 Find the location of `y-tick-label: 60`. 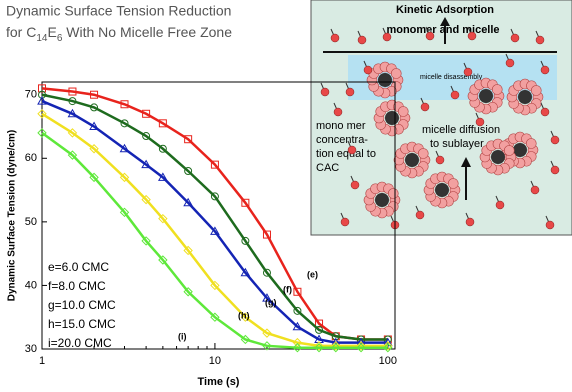

y-tick-label: 60 is located at coordinates (31, 158).